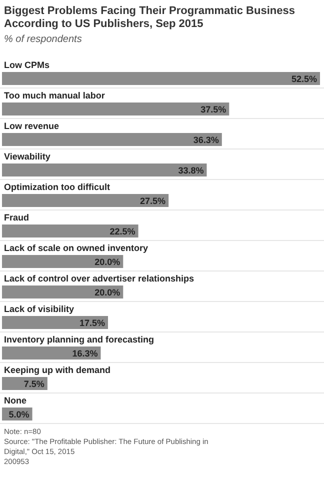 This screenshot has height=480, width=324. Describe the element at coordinates (85, 353) in the screenshot. I see `data-label: 16.3%` at that location.